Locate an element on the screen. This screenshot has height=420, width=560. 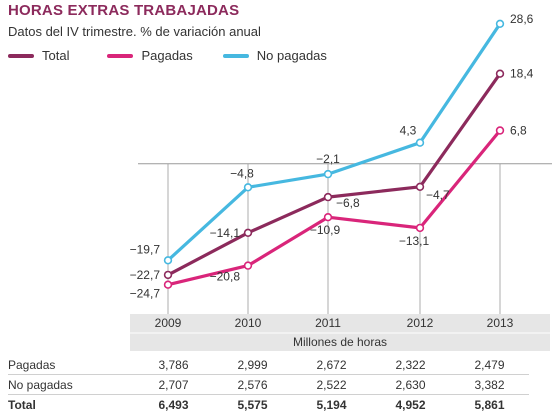
data-label: −10,9 is located at coordinates (325, 230).